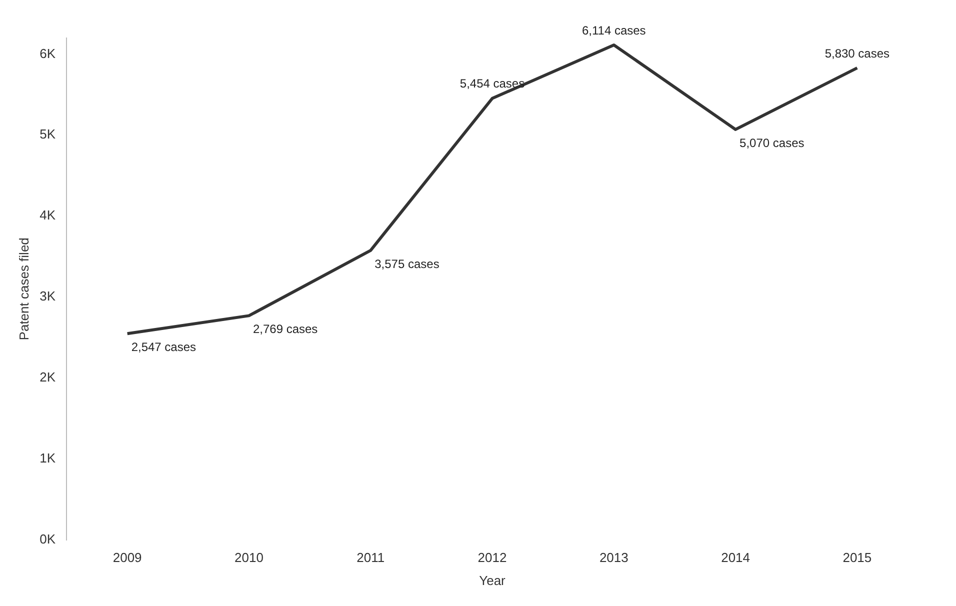 The width and height of the screenshot is (956, 606). I want to click on y-axis-title: Patent cases filed, so click(24, 289).